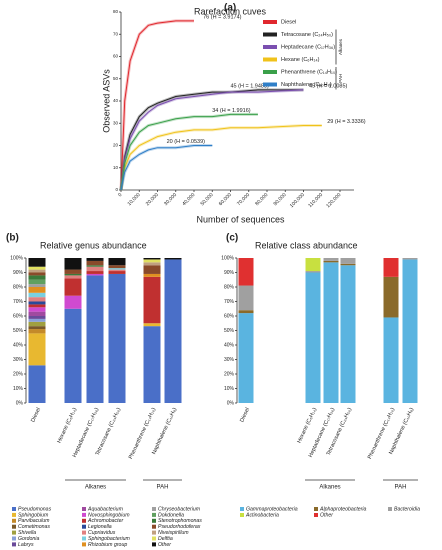 This screenshot has height=550, width=442. I want to click on y-tick-label: 60, so click(116, 56).